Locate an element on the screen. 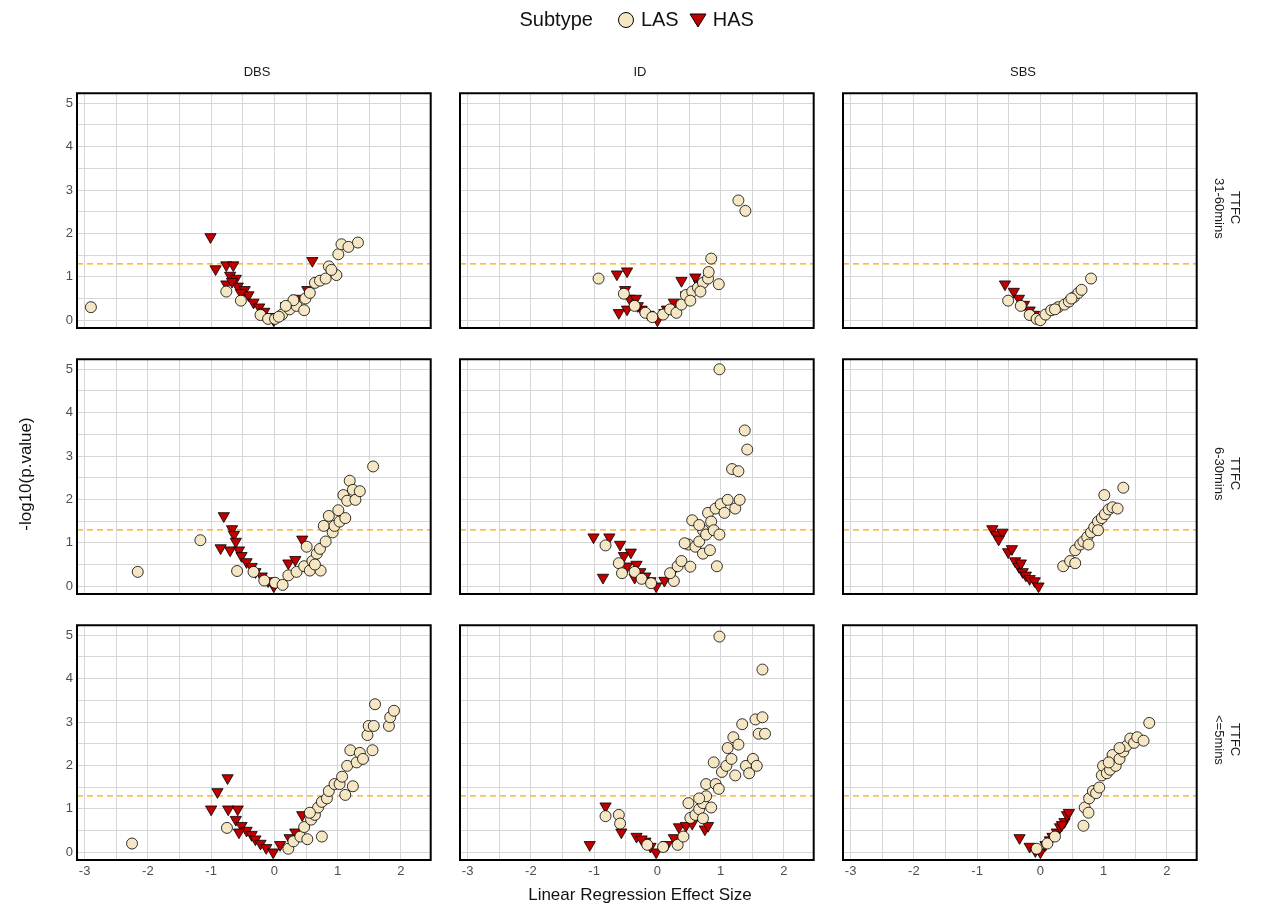  chart-title: DBS is located at coordinates (257, 71).